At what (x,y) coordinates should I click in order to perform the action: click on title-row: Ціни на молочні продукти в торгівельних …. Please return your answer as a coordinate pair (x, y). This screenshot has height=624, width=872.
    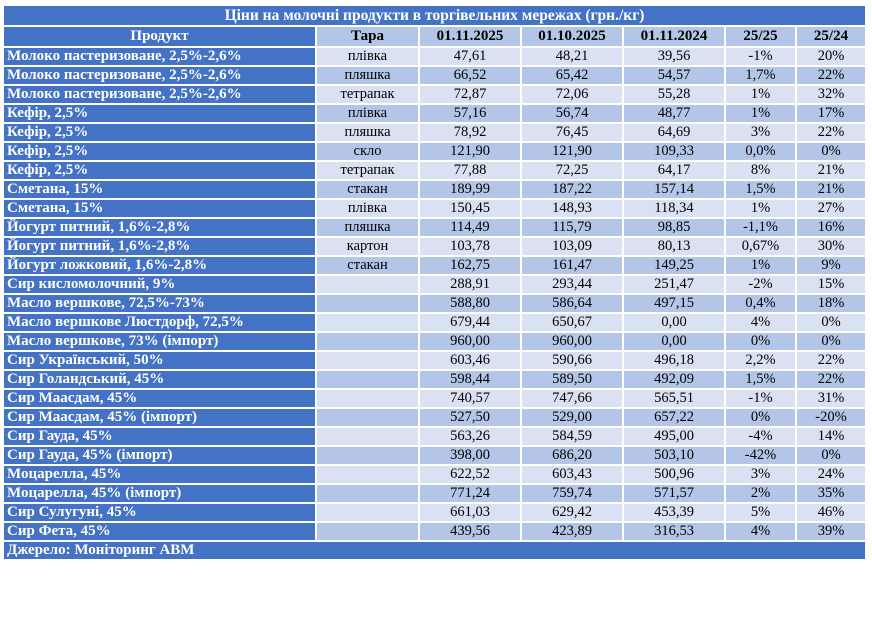
    Looking at the image, I should click on (434, 15).